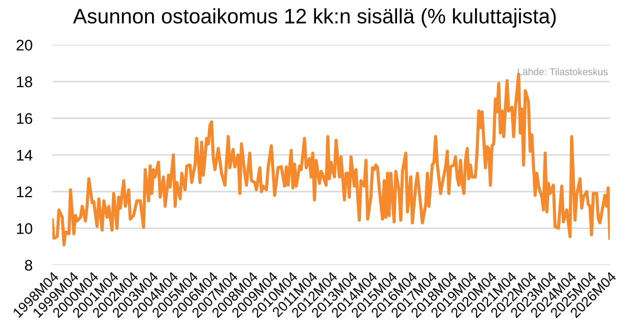 This screenshot has height=330, width=630. I want to click on y-tick-label: 18, so click(24, 82).